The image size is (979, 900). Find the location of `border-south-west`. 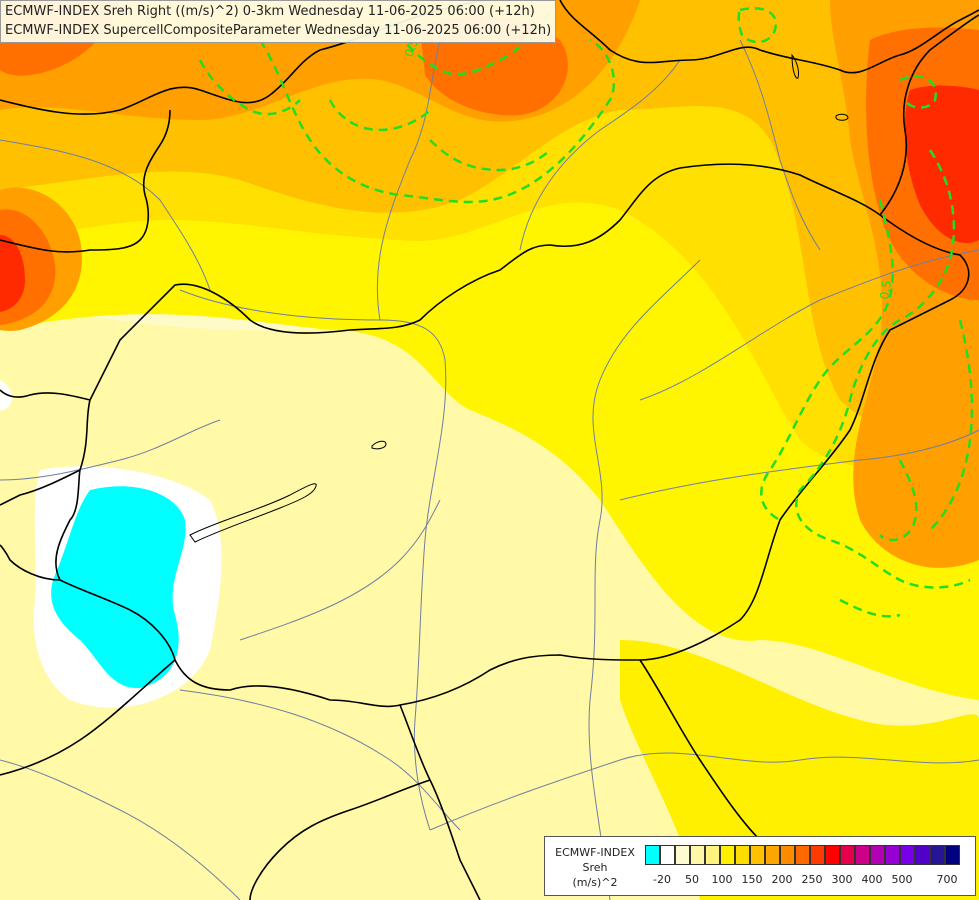

border-south-west is located at coordinates (88, 717).